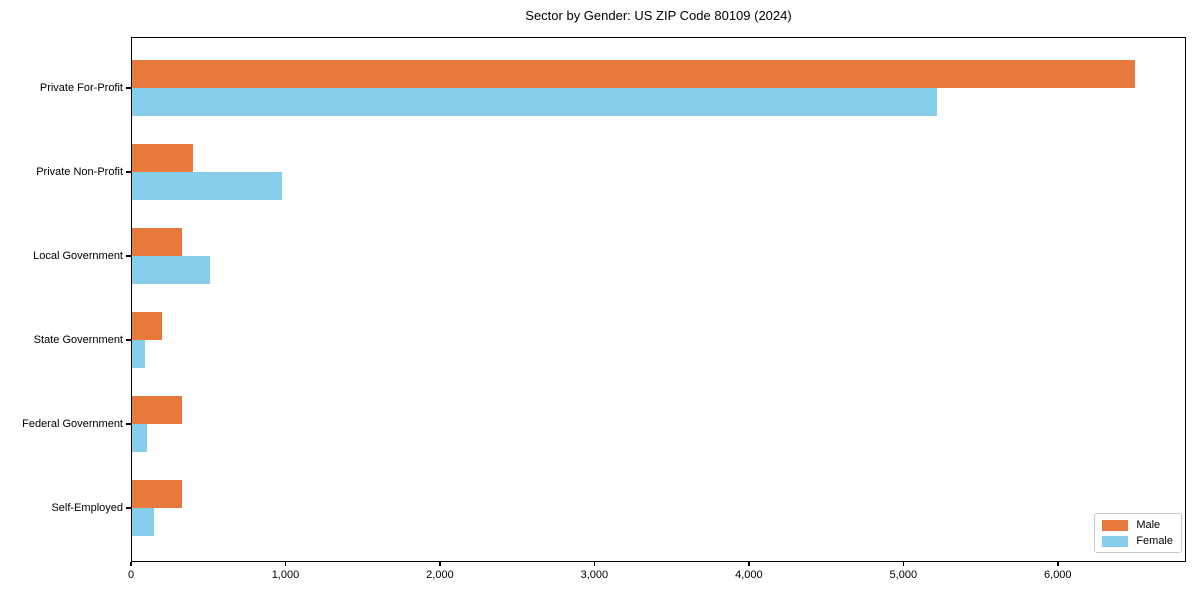 This screenshot has height=600, width=1200. What do you see at coordinates (1058, 575) in the screenshot?
I see `x-axis-tick-label: 6,000` at bounding box center [1058, 575].